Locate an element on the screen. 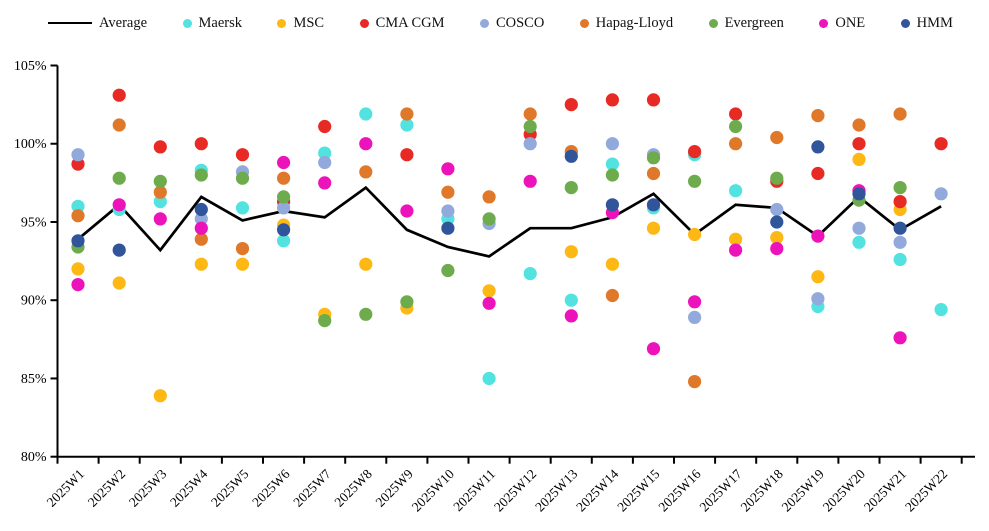 The width and height of the screenshot is (989, 531). data-point-evergreen-2025W10 is located at coordinates (448, 270).